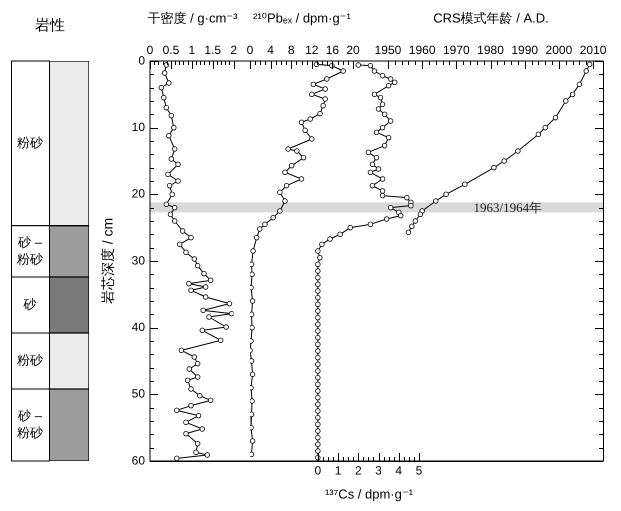 This screenshot has width=621, height=511. Describe the element at coordinates (312, 50) in the screenshot. I see `x-tick-label: 12` at that location.